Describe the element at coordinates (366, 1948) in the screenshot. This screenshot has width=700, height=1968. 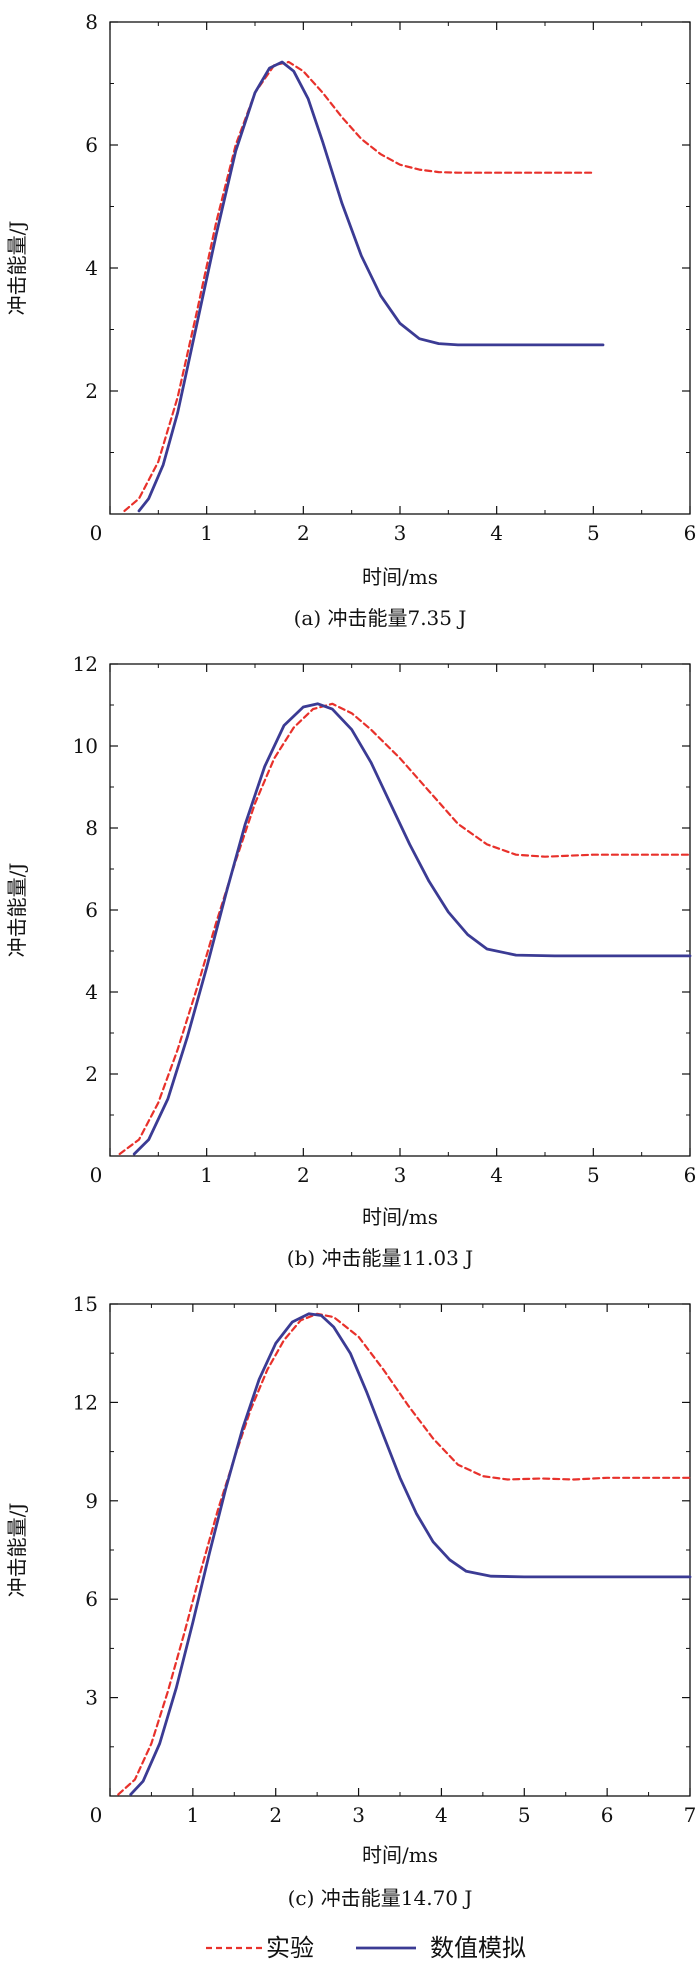
I see `legend: 实验 数值模拟` at that location.